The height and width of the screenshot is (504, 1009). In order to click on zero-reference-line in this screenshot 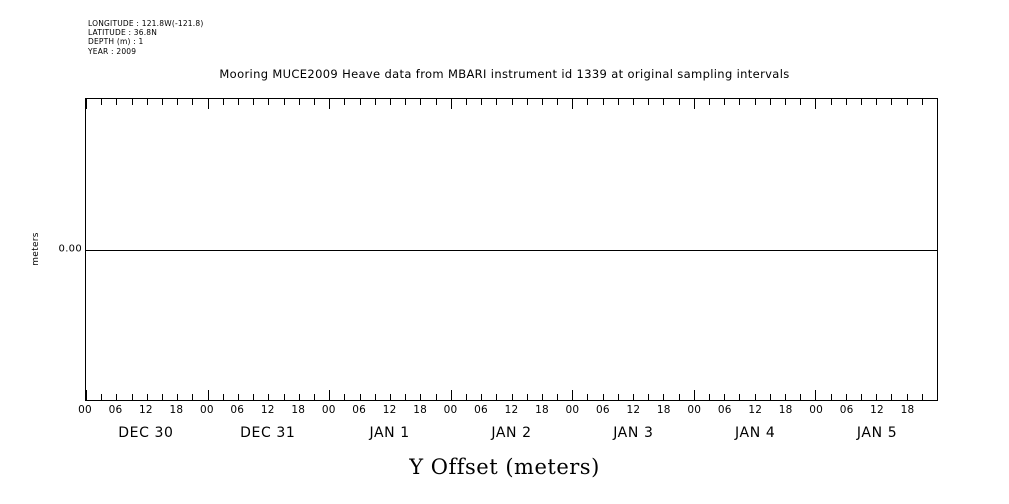, I will do `click(511, 250)`.